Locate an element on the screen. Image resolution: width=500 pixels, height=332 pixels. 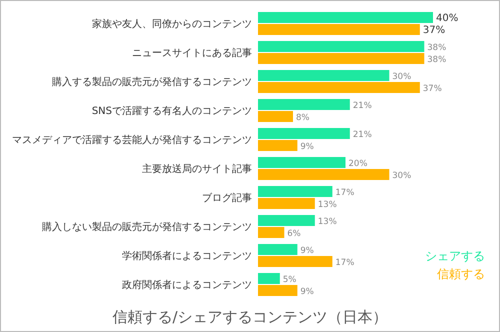
text: シェアする is located at coordinates (455, 256).